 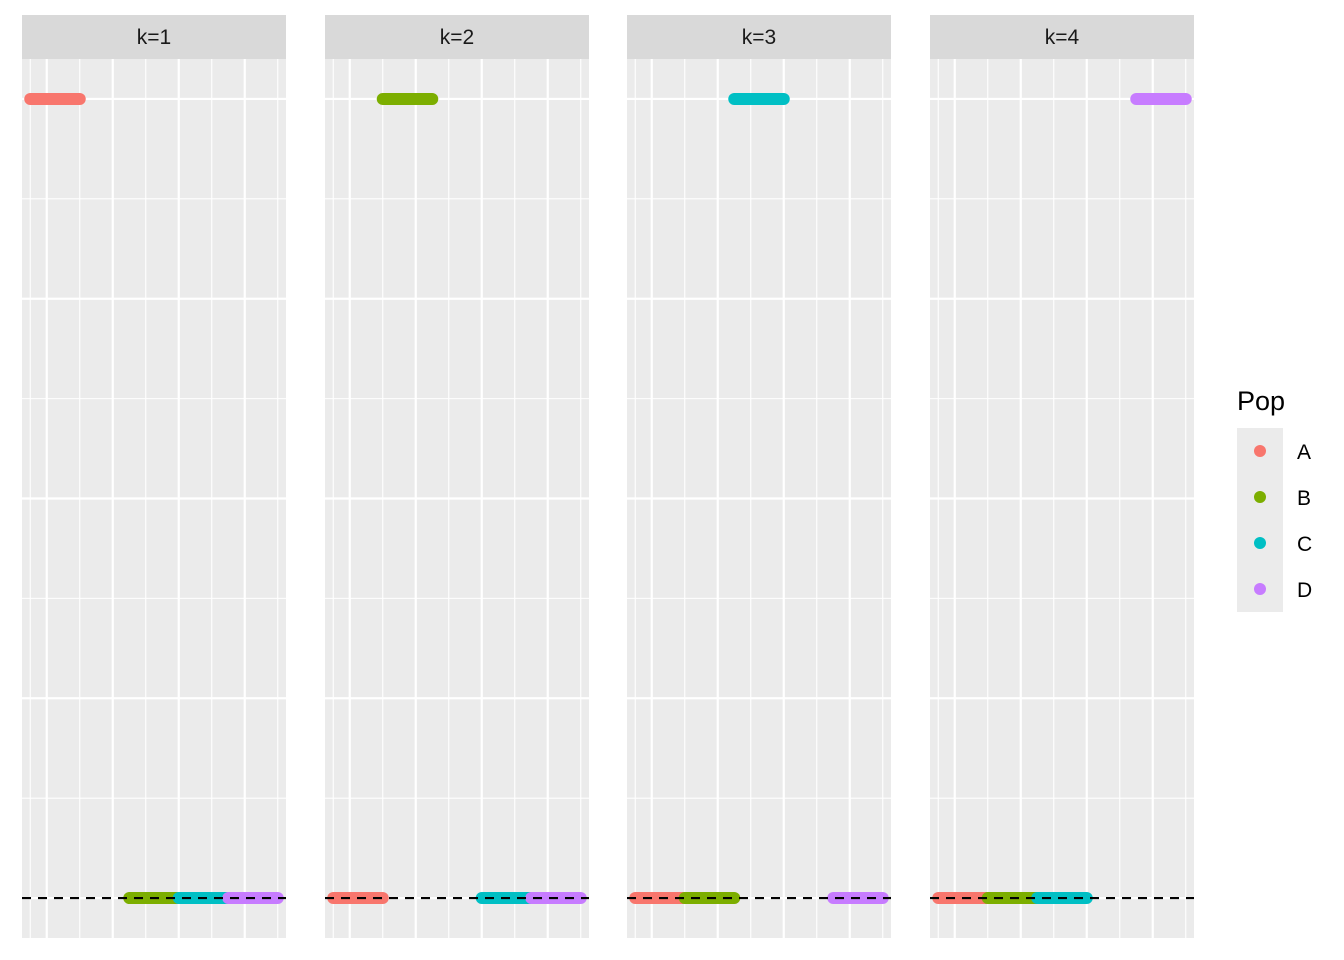 I want to click on legend-label-D: D, so click(x=1304, y=590).